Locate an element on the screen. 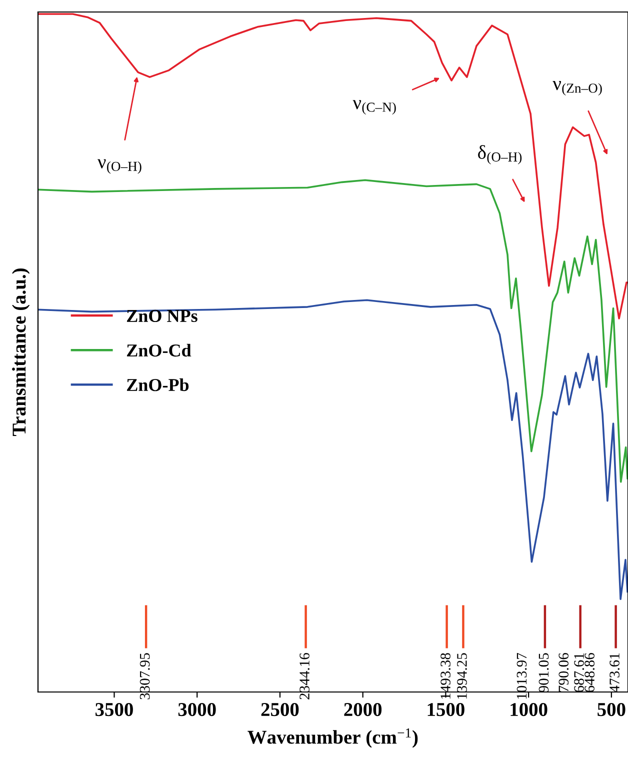 The width and height of the screenshot is (628, 765). x-tick-label: 500 is located at coordinates (612, 709).